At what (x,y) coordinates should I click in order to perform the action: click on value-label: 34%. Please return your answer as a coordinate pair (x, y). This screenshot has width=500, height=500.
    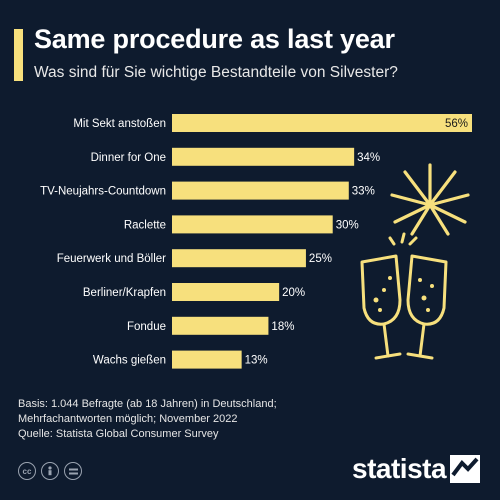
    Looking at the image, I should click on (368, 158).